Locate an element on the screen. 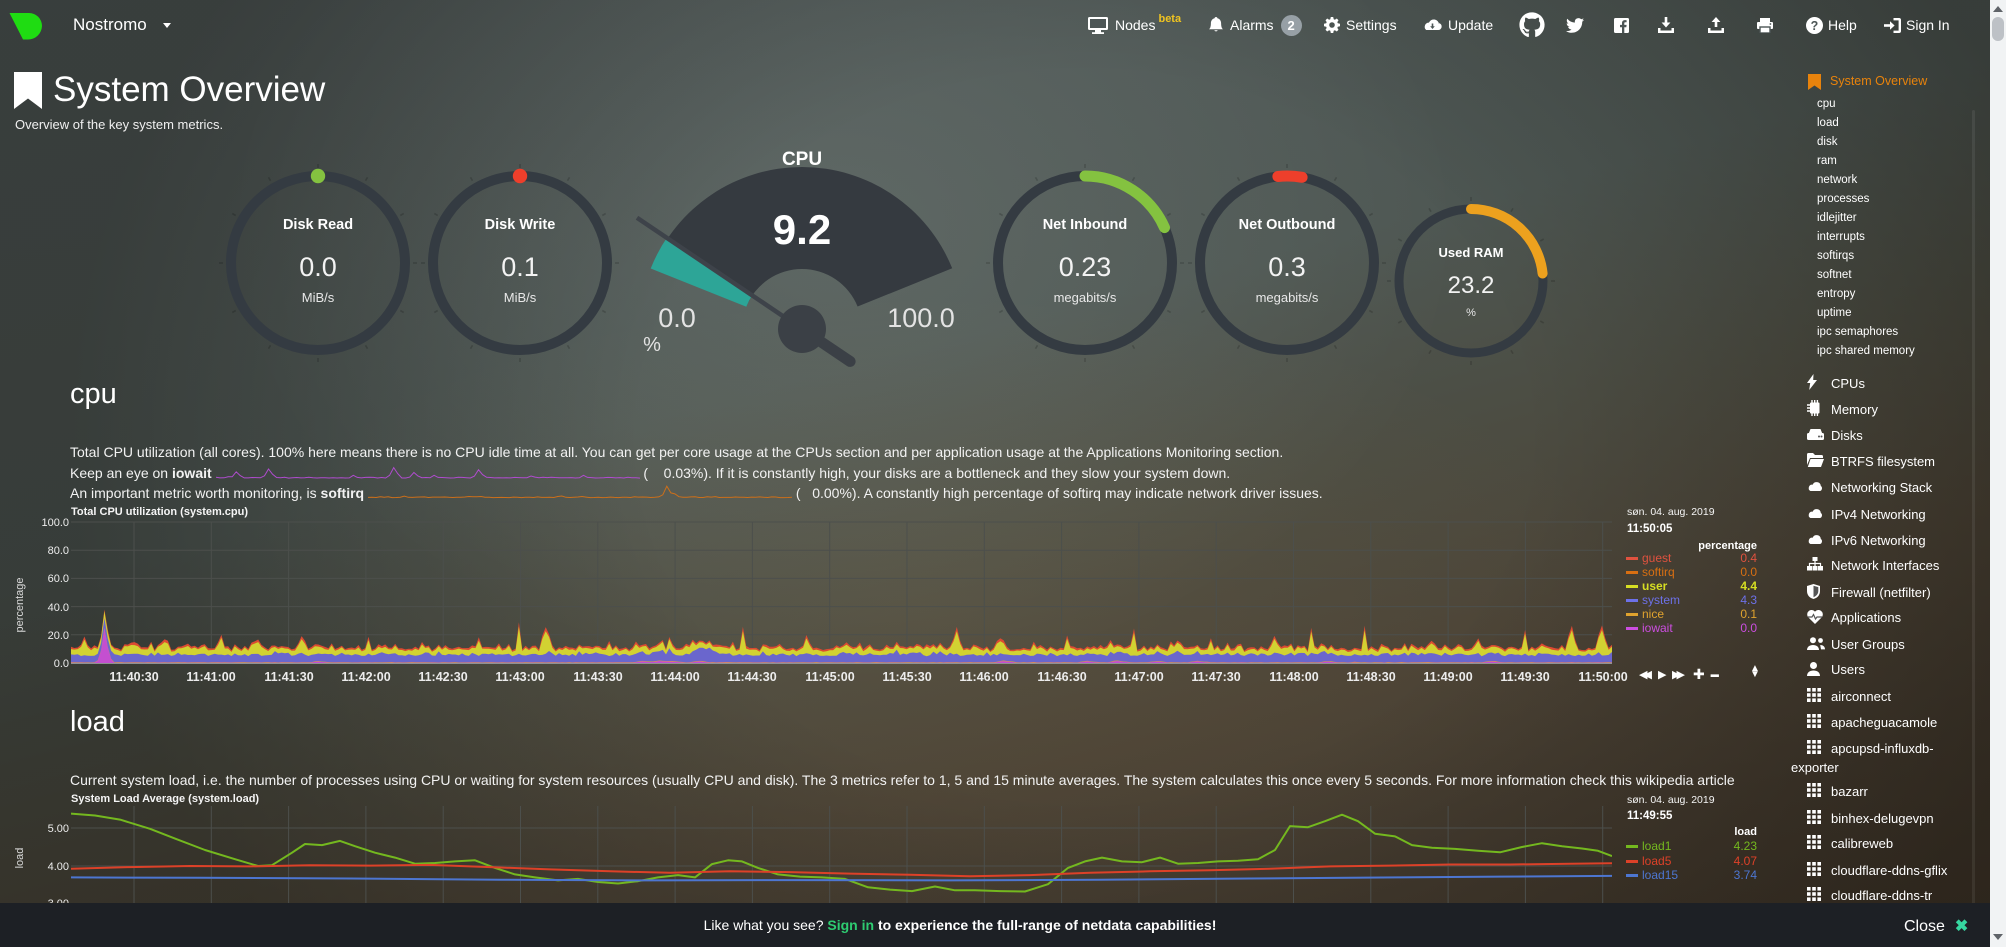 The image size is (2006, 947). svg-text: Net Inbound is located at coordinates (1085, 225).